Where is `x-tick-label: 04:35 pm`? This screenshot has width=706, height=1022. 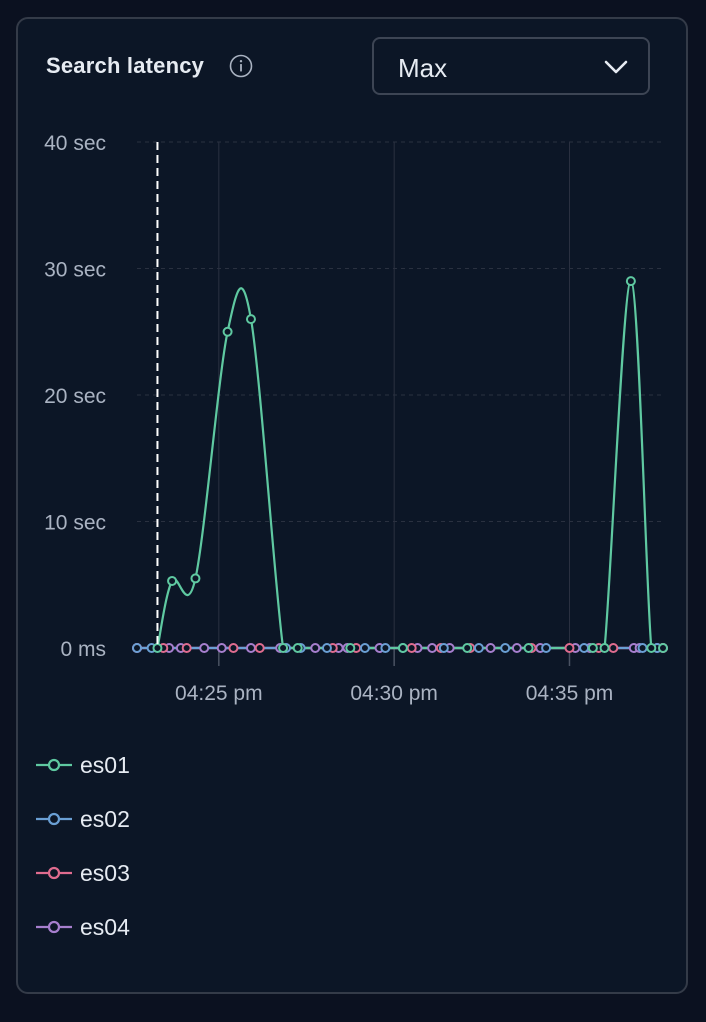
x-tick-label: 04:35 pm is located at coordinates (570, 693).